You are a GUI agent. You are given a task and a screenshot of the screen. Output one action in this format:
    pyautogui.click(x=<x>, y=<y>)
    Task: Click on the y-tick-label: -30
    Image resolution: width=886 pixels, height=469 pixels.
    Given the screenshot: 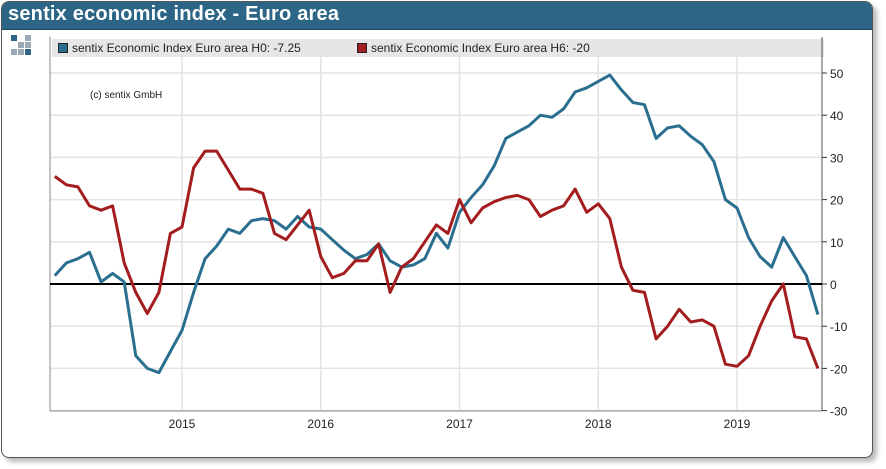 What is the action you would take?
    pyautogui.click(x=839, y=412)
    